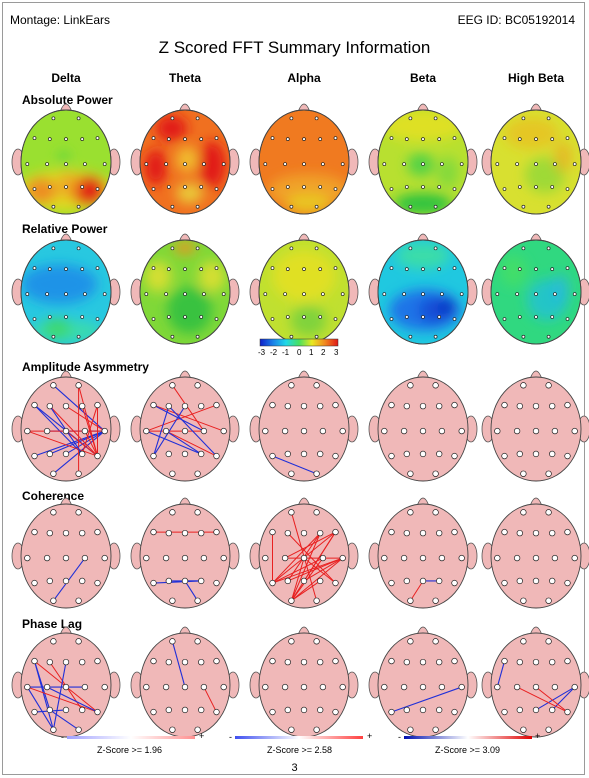  Describe the element at coordinates (304, 78) in the screenshot. I see `band-label-alpha: Alpha` at that location.